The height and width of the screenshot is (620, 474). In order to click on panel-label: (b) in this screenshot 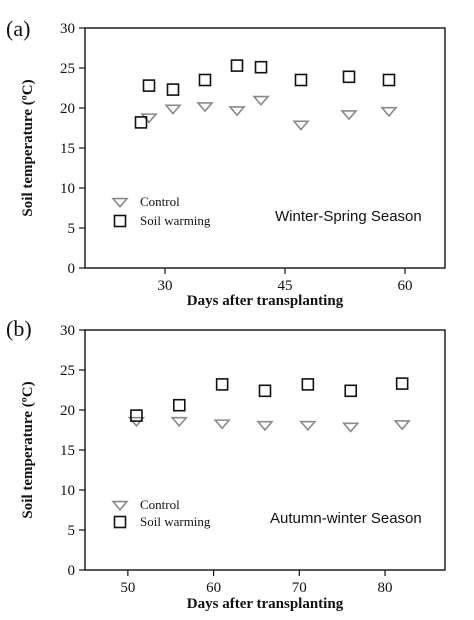, I will do `click(19, 328)`.